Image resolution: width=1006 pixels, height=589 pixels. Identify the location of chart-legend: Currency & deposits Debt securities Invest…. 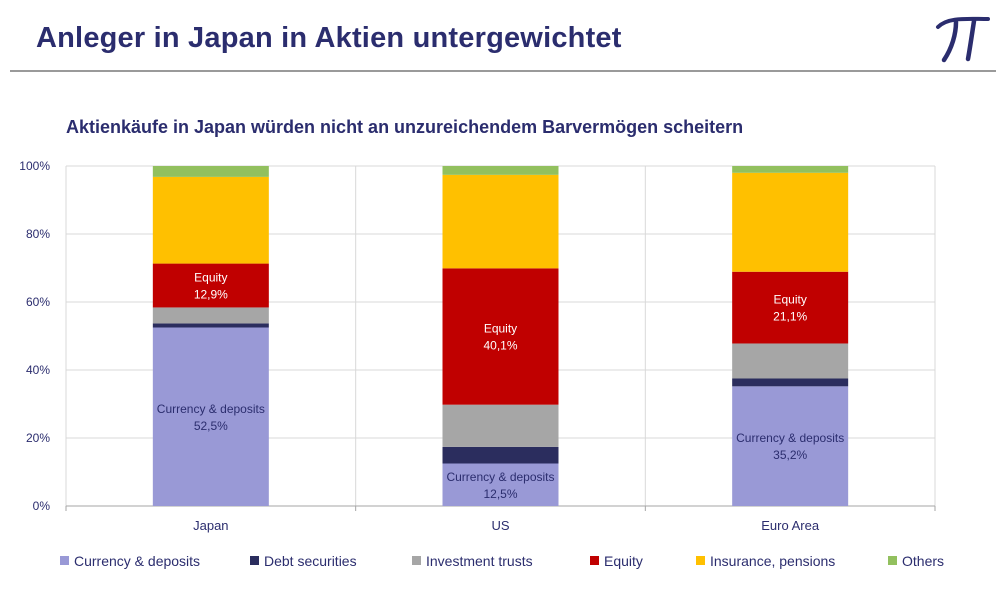
(510, 562).